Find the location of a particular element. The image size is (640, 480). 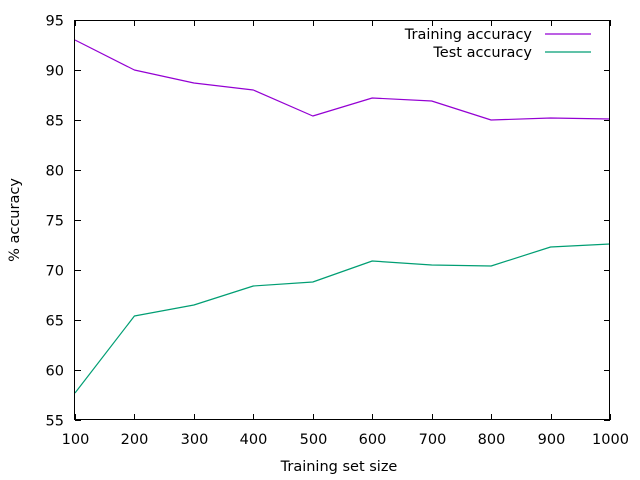

series-line-training-accuracy is located at coordinates (342, 80).